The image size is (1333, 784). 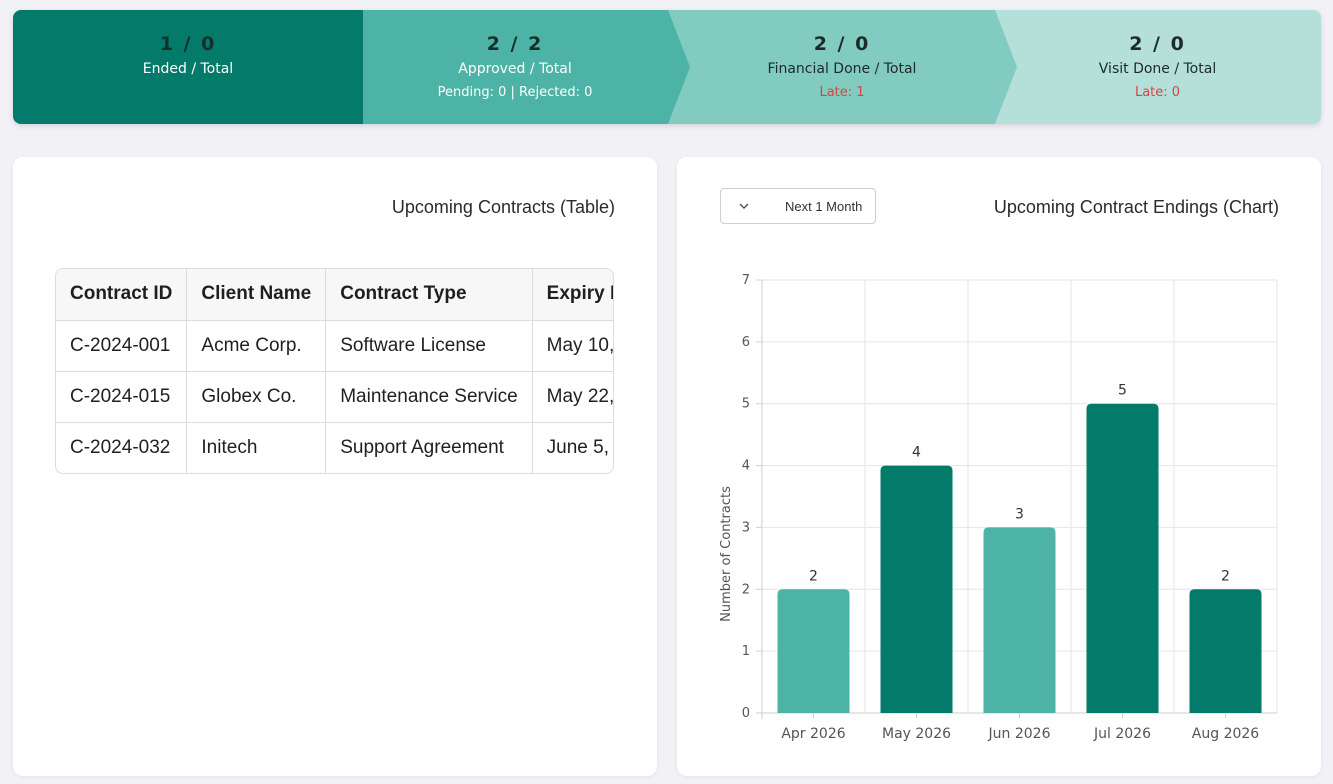 I want to click on cell-expiry-date: June 5, 2026, so click(x=579, y=447).